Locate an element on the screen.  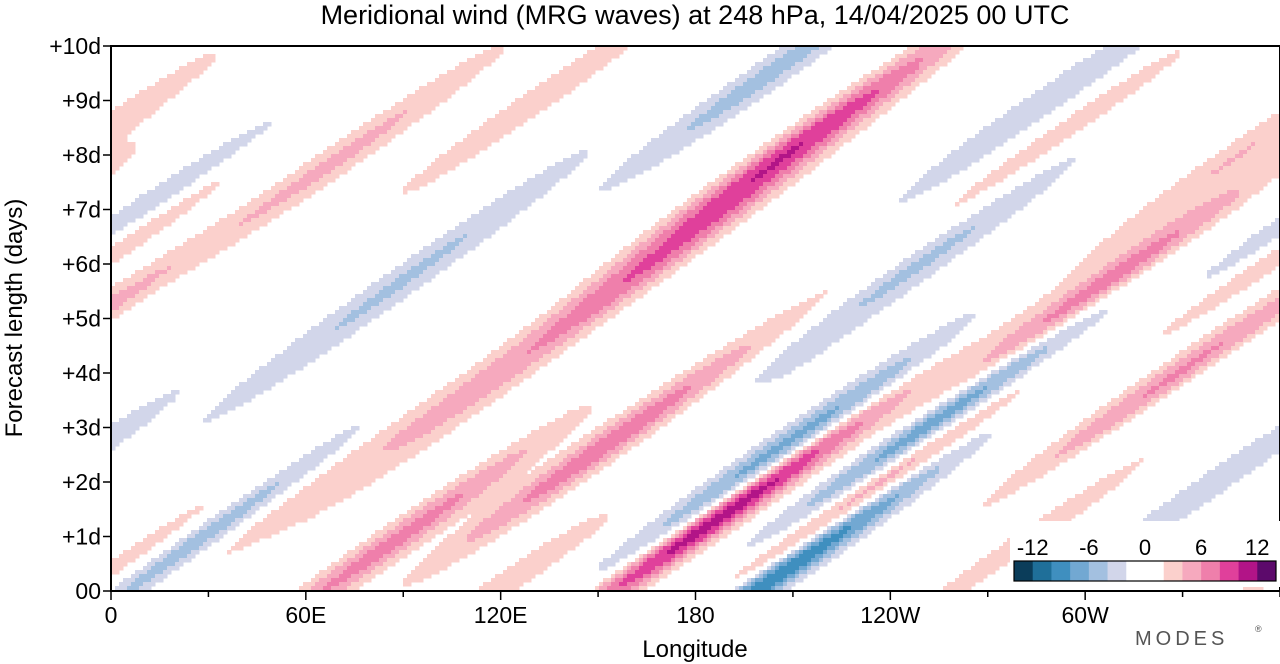
x-tick-label: 180 is located at coordinates (695, 615).